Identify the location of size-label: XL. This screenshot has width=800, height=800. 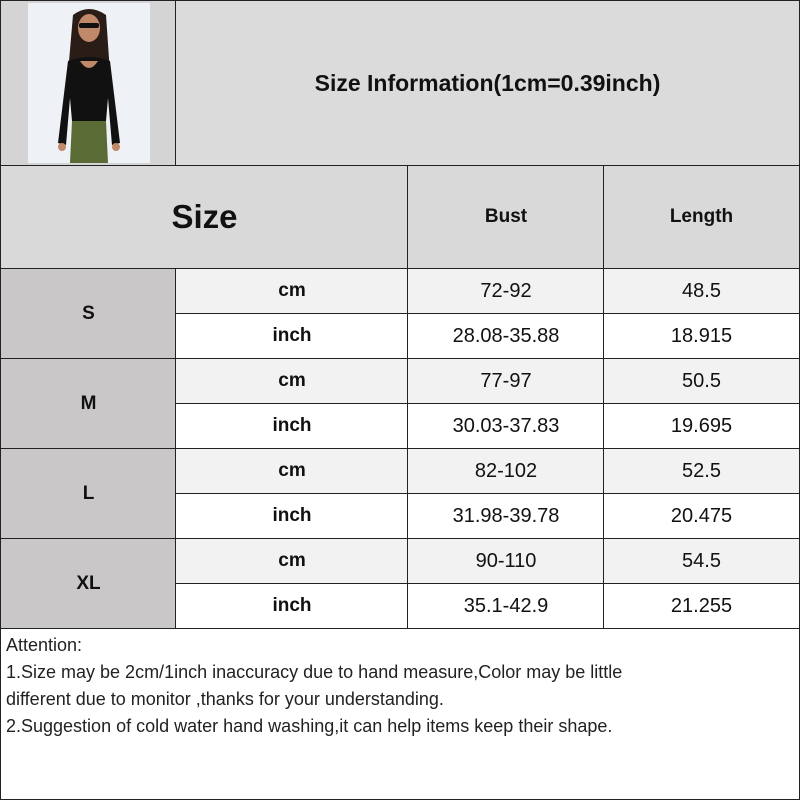
(88, 583).